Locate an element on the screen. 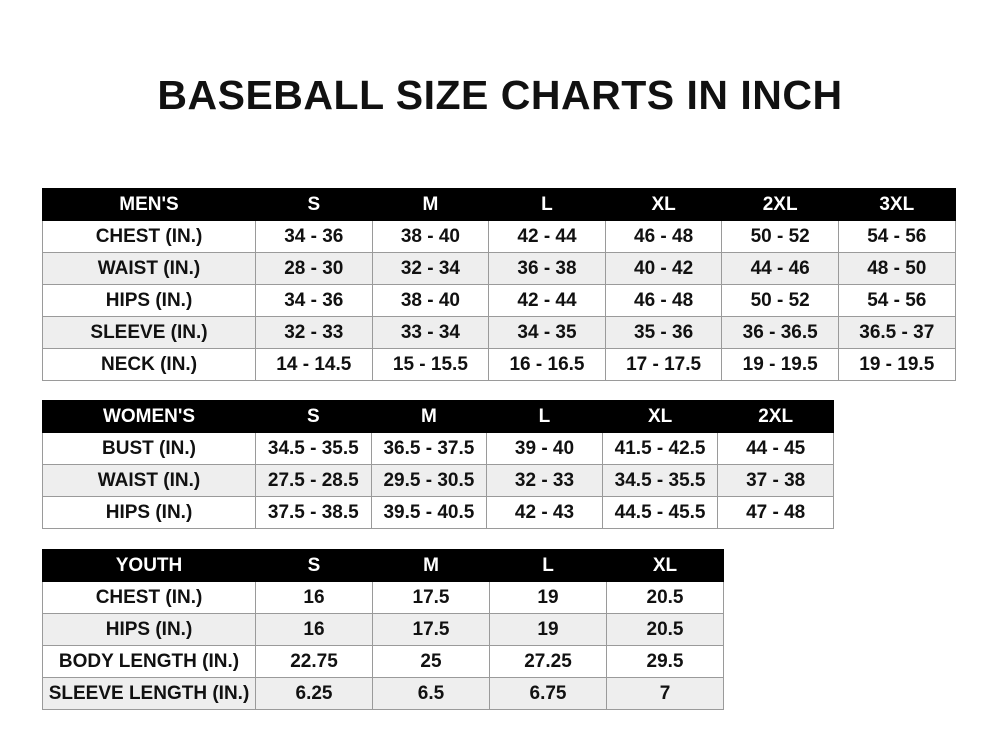  youth-measurement-cell: 6.5 is located at coordinates (431, 693).